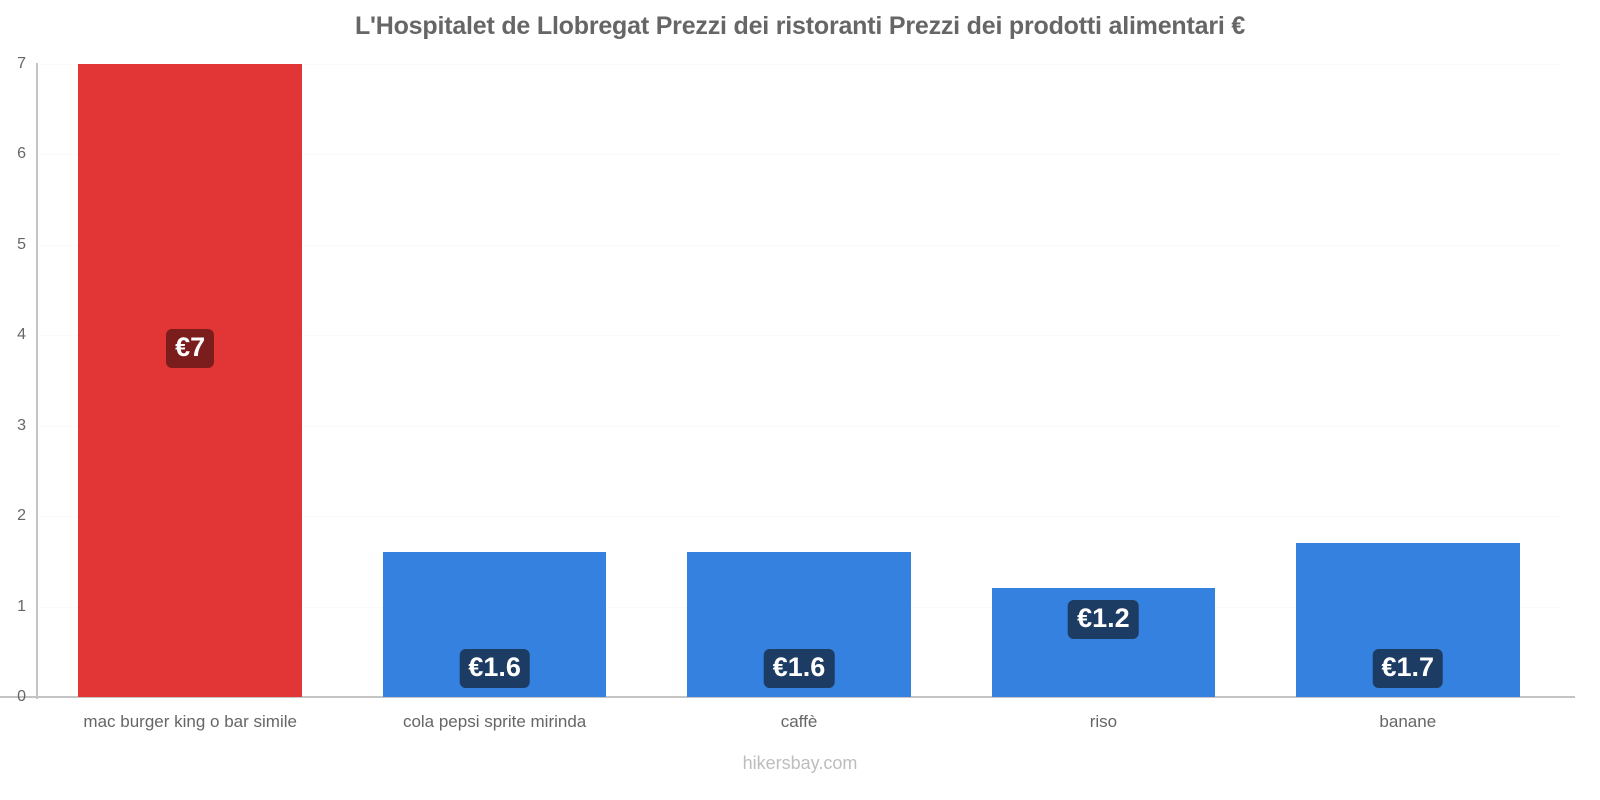  Describe the element at coordinates (21, 425) in the screenshot. I see `y-axis-tick-label: 3` at that location.